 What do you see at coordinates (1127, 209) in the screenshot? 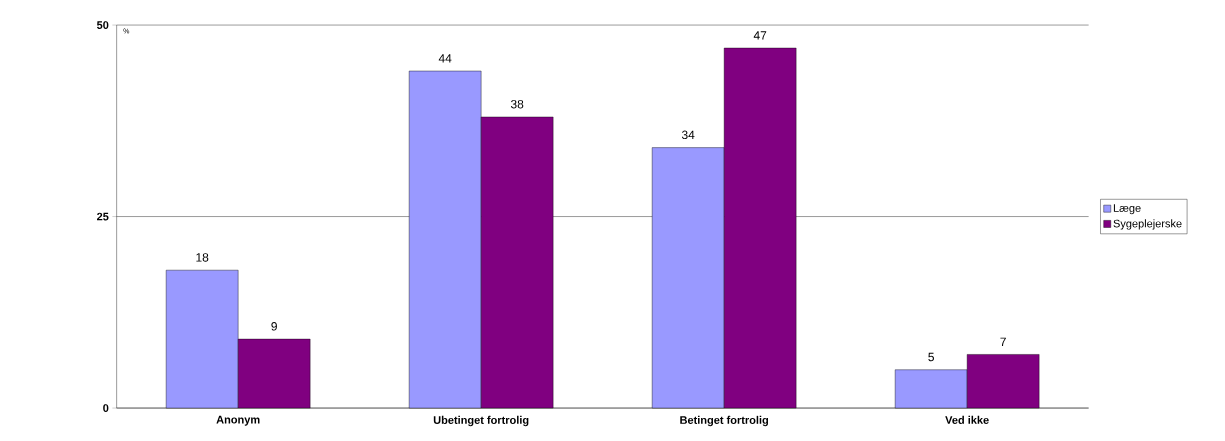
I see `legend-label: Læge` at bounding box center [1127, 209].